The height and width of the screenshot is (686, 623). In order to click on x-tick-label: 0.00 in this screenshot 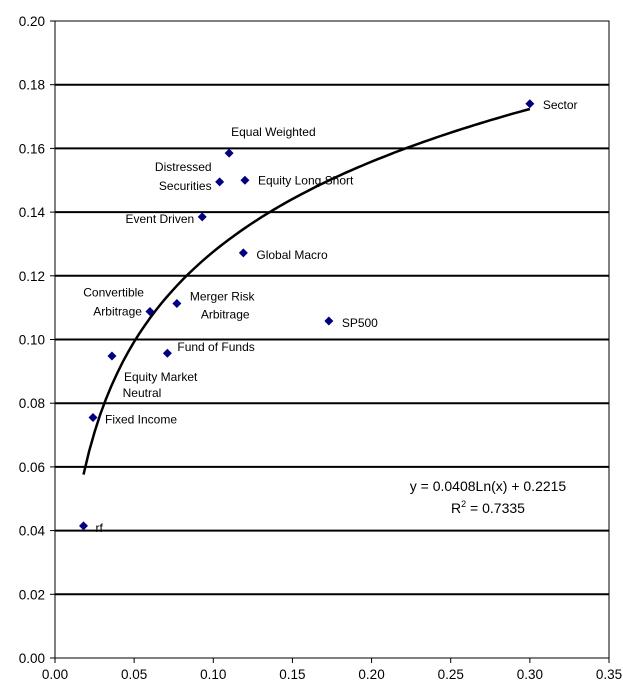, I will do `click(55, 674)`.